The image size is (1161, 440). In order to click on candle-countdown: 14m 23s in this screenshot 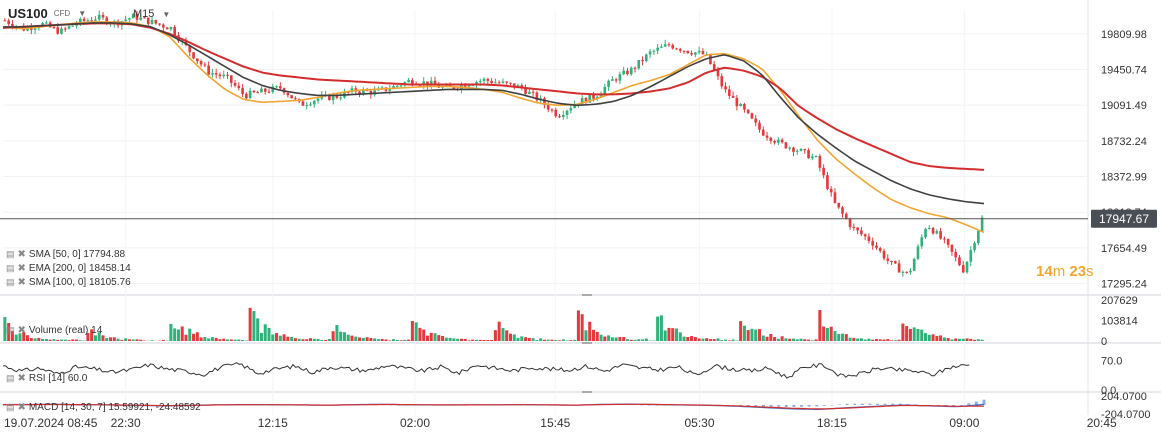, I will do `click(1065, 271)`.